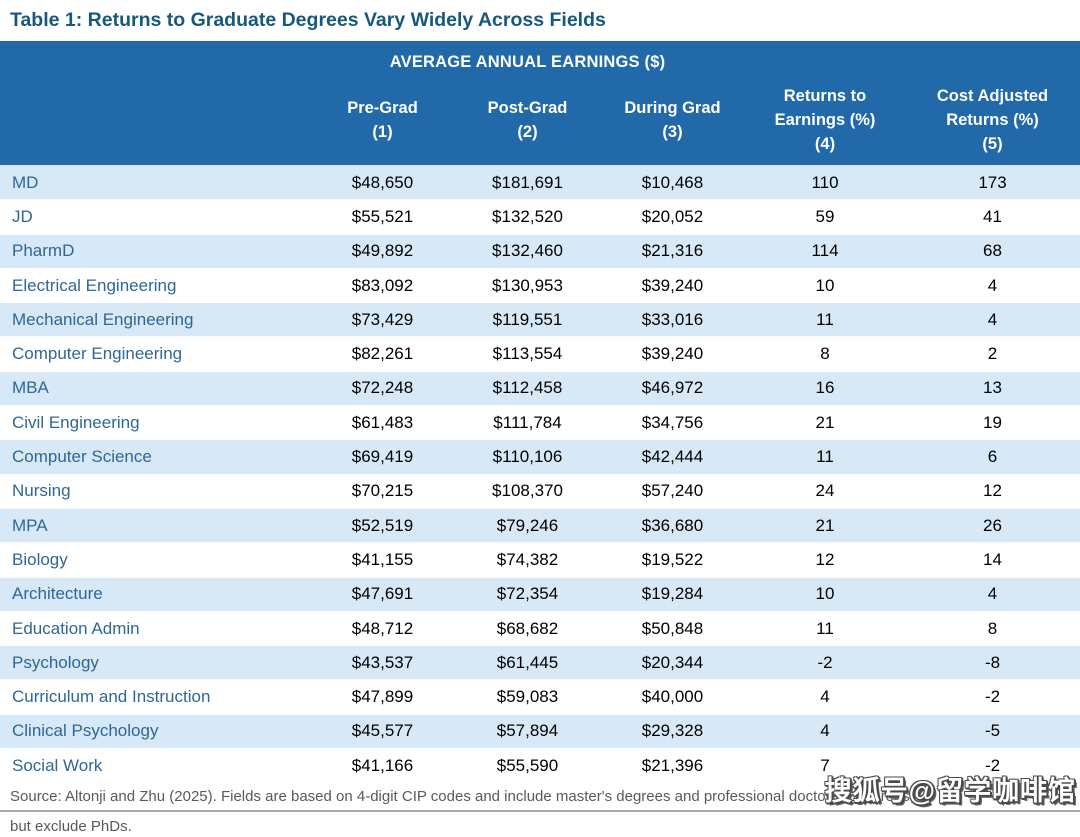  Describe the element at coordinates (672, 217) in the screenshot. I see `value-cell: $20,052` at that location.